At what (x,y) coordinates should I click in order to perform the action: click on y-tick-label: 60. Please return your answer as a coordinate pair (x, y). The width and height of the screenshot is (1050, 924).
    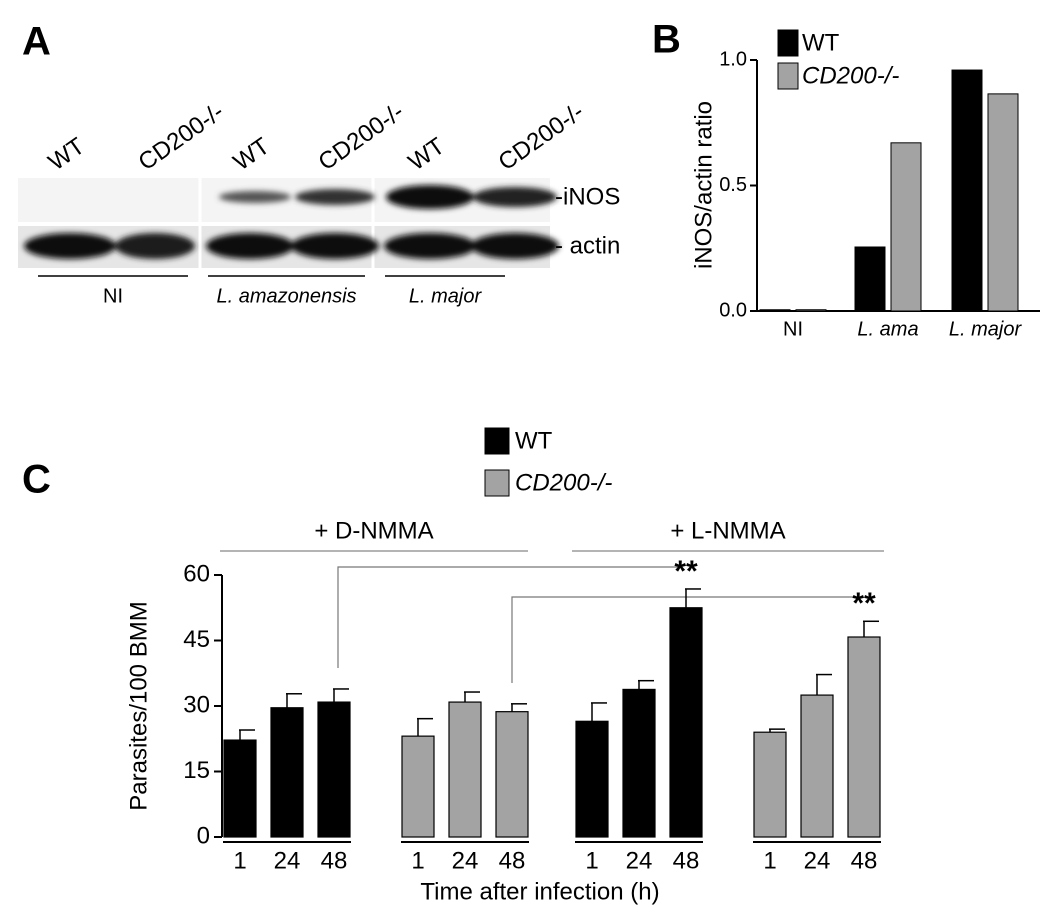
    Looking at the image, I should click on (196, 573).